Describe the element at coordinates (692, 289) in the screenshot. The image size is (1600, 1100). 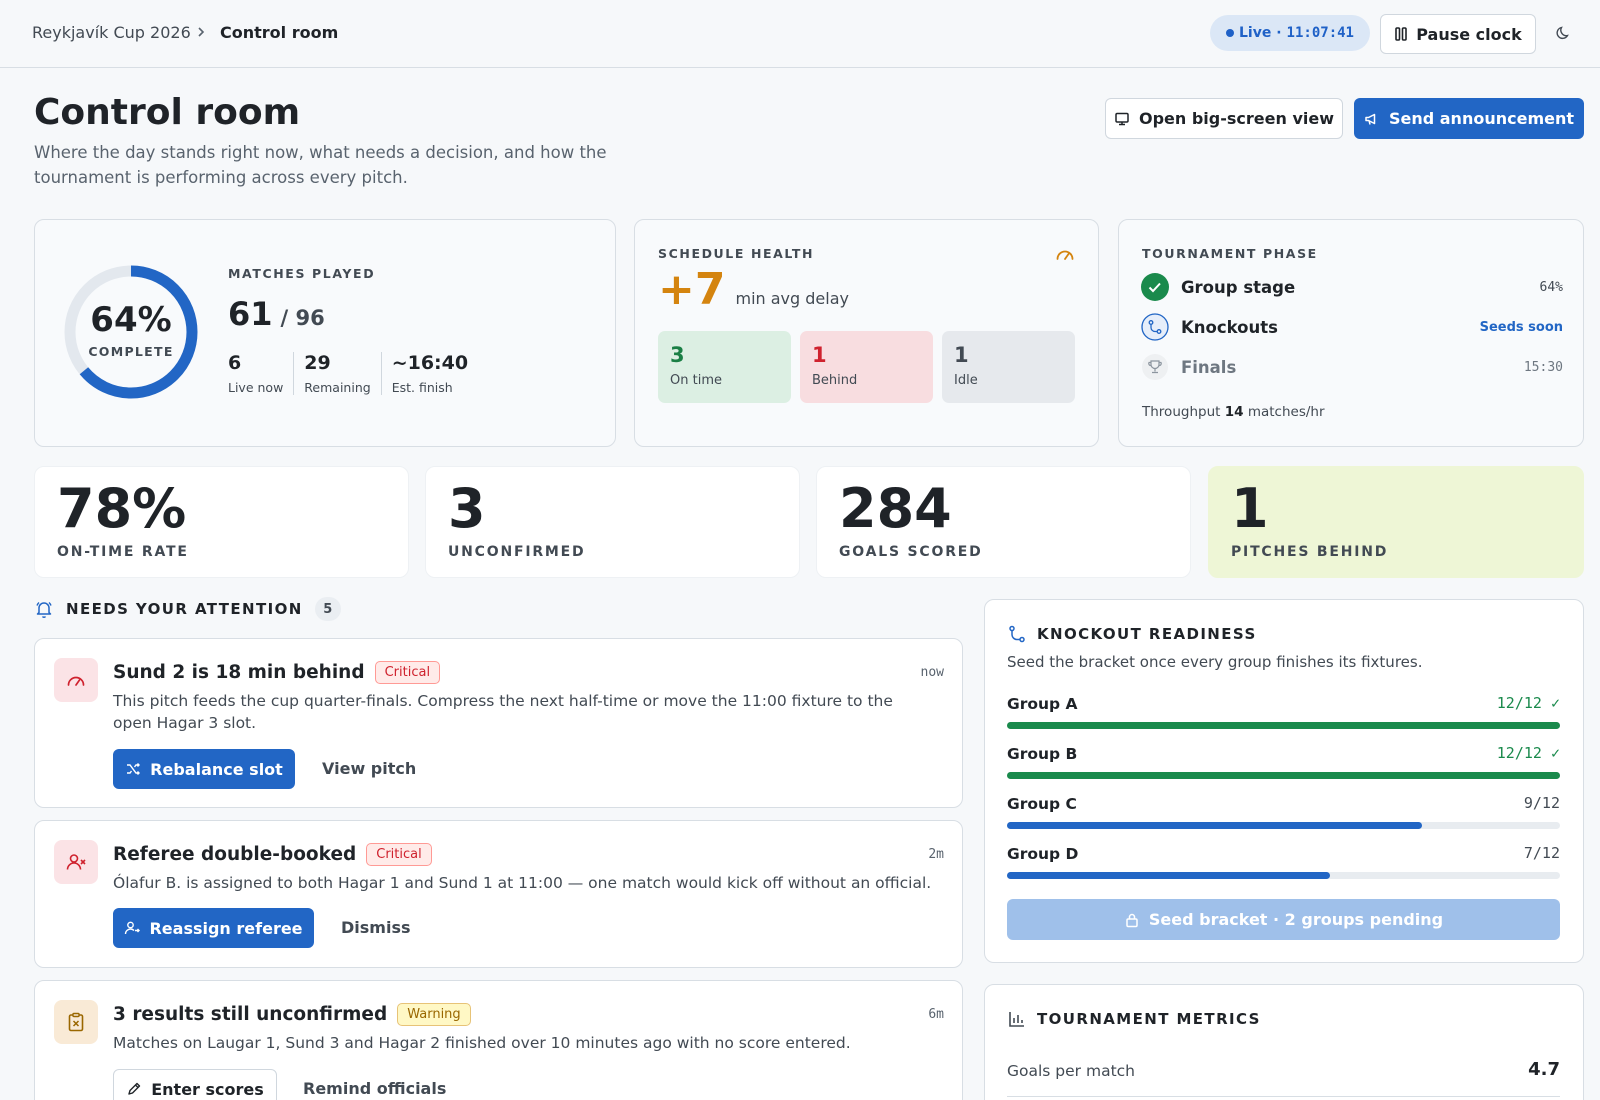
I see `avg-delay-value: +7` at that location.